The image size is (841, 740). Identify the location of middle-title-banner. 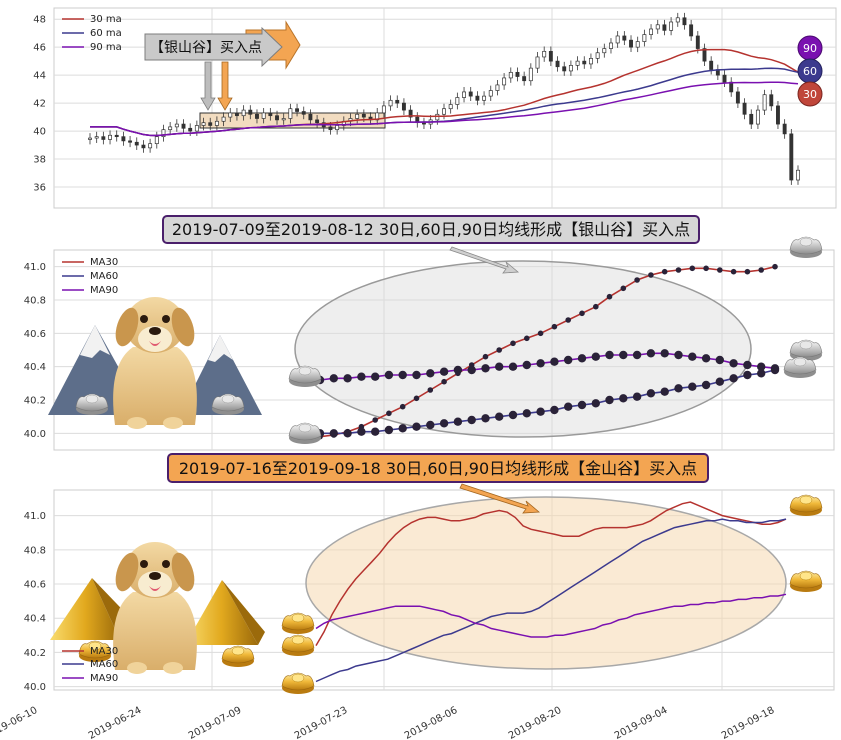
(431, 229).